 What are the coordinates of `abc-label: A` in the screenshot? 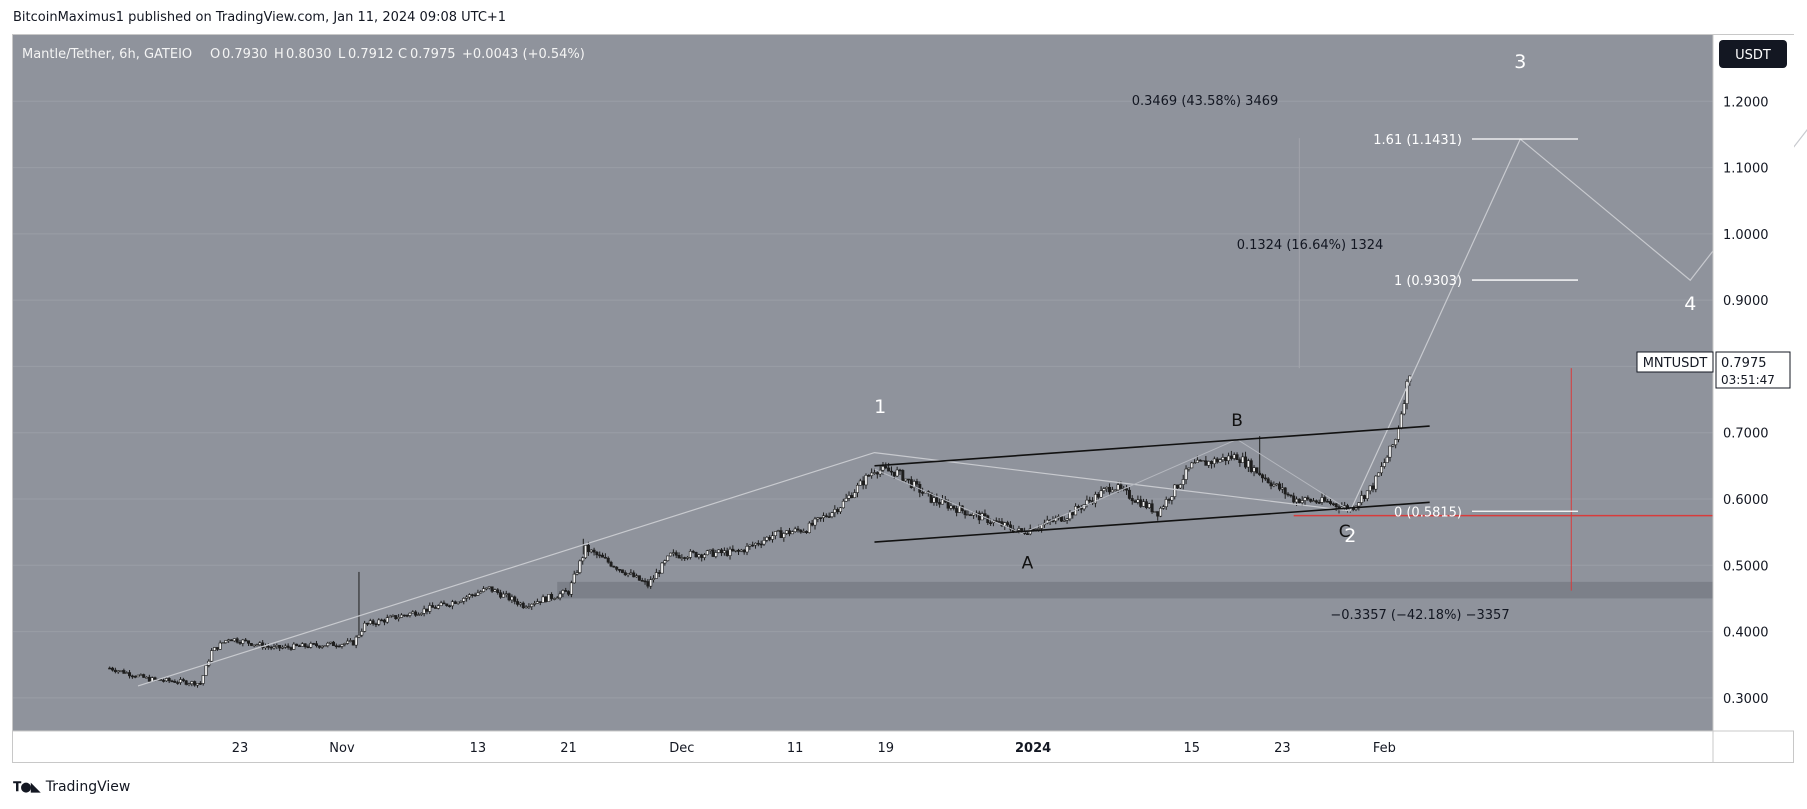 It's located at (1028, 564).